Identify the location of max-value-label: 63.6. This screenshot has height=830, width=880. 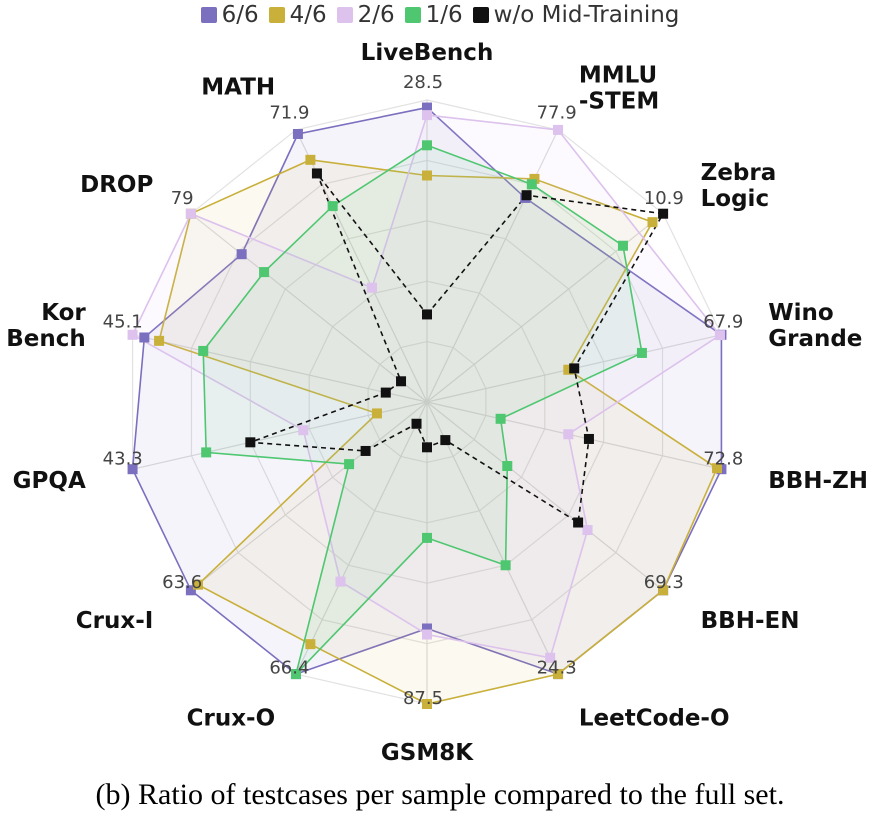
(182, 582).